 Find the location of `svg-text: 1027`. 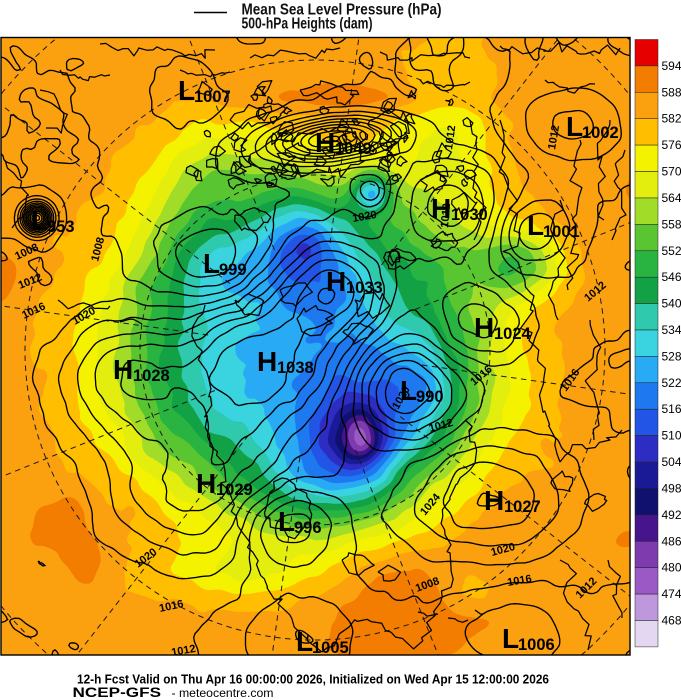

svg-text: 1027 is located at coordinates (522, 507).